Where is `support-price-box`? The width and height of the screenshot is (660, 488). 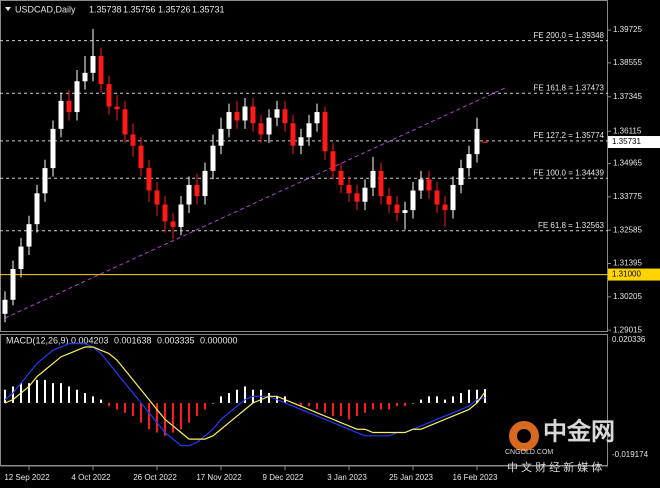 support-price-box is located at coordinates (634, 274).